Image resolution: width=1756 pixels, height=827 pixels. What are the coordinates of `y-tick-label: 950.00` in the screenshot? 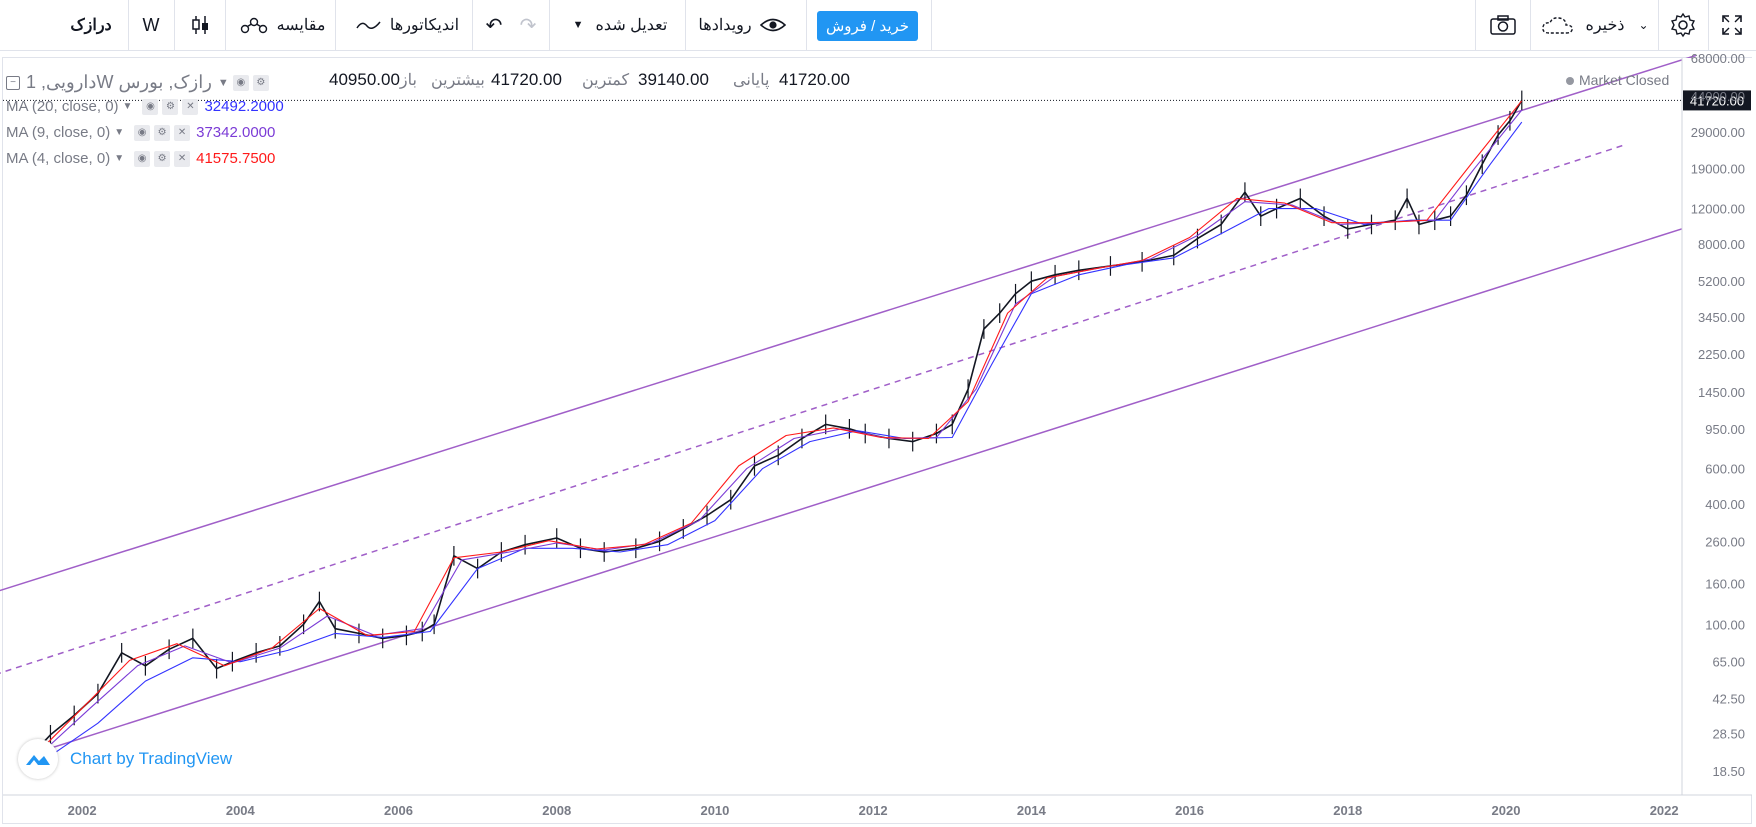 It's located at (1725, 429).